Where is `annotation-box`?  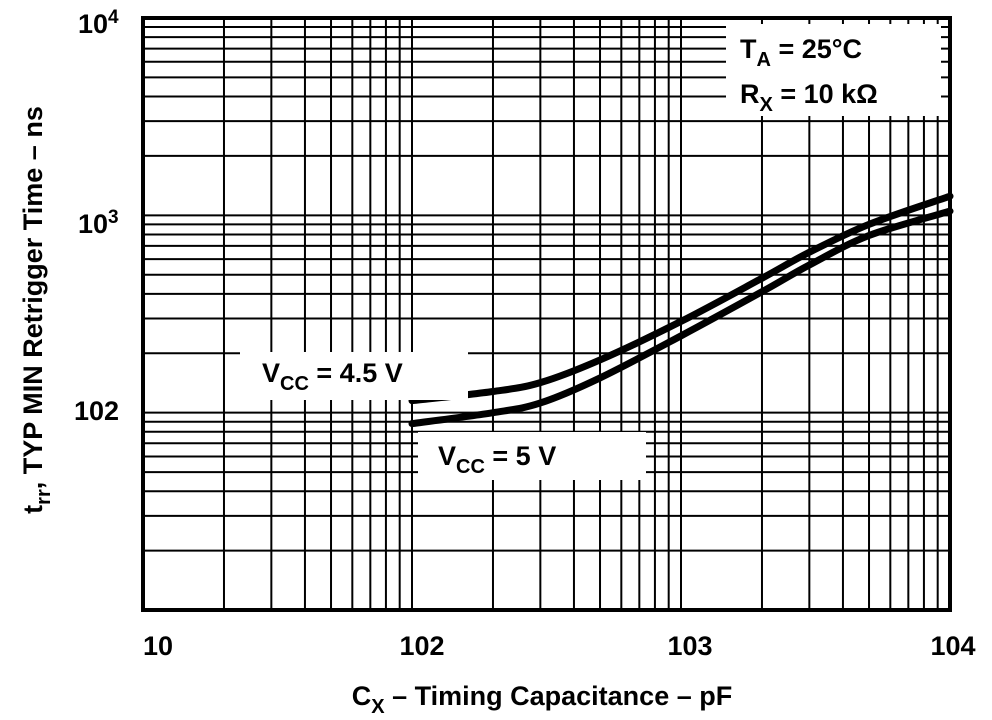
annotation-box is located at coordinates (833, 70).